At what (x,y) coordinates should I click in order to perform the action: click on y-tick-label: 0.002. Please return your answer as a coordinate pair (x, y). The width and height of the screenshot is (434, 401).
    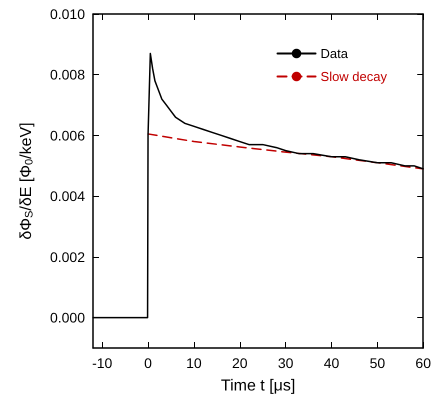
    Looking at the image, I should click on (68, 256).